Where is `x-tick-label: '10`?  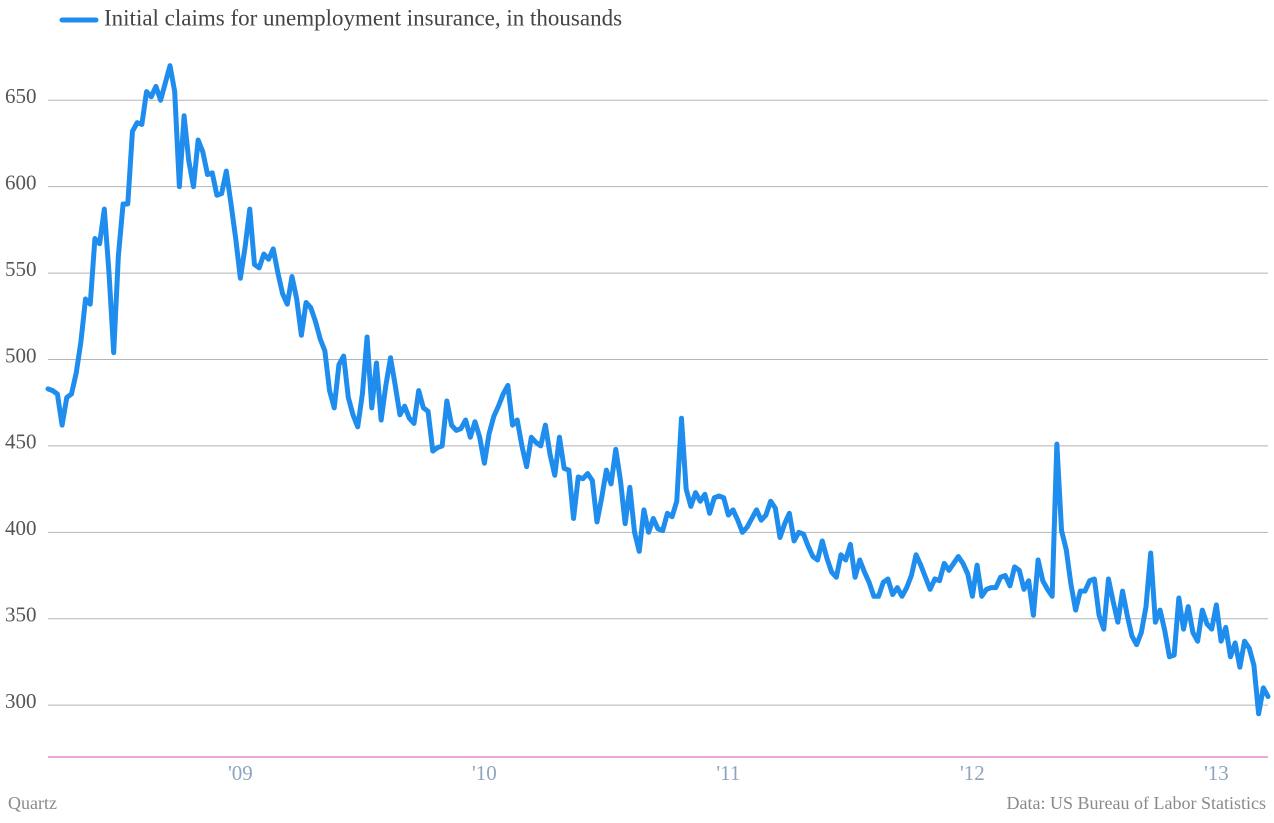
x-tick-label: '10 is located at coordinates (484, 773).